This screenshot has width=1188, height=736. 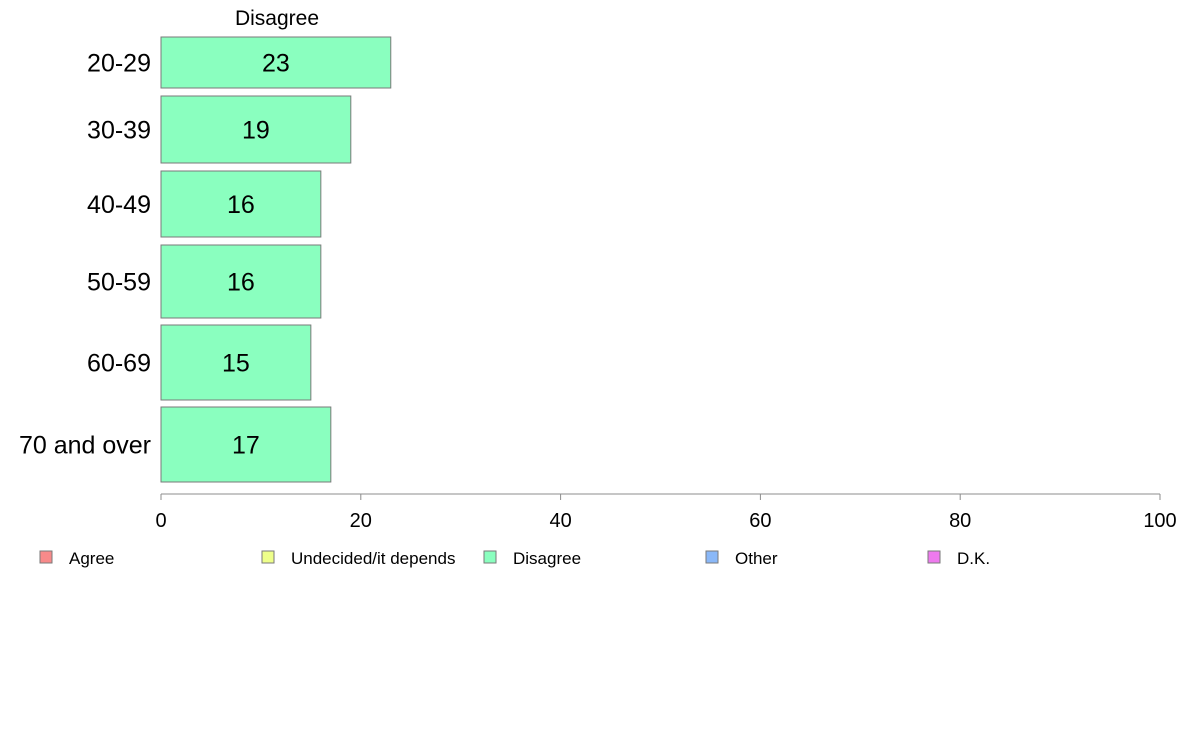 I want to click on x-tick-label: 80, so click(x=960, y=521).